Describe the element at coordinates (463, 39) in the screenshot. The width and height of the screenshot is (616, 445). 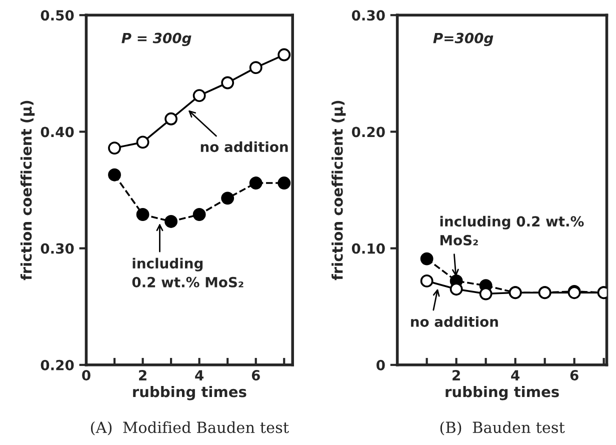
I see `annotation: P=300g` at that location.